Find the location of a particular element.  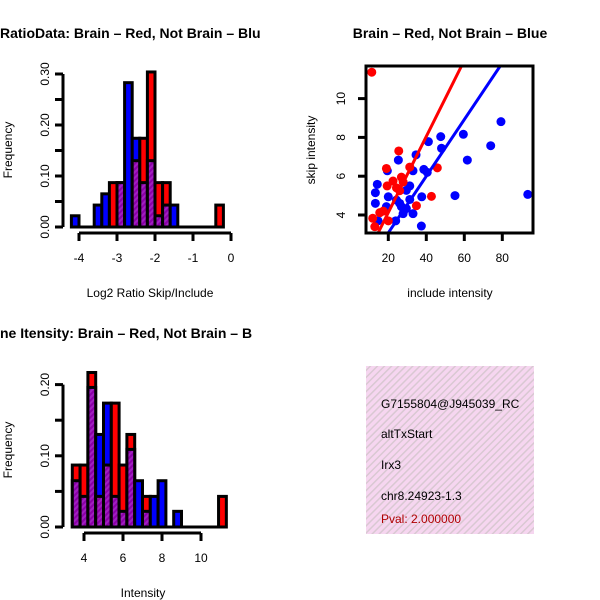

info-panel-background is located at coordinates (450, 450).